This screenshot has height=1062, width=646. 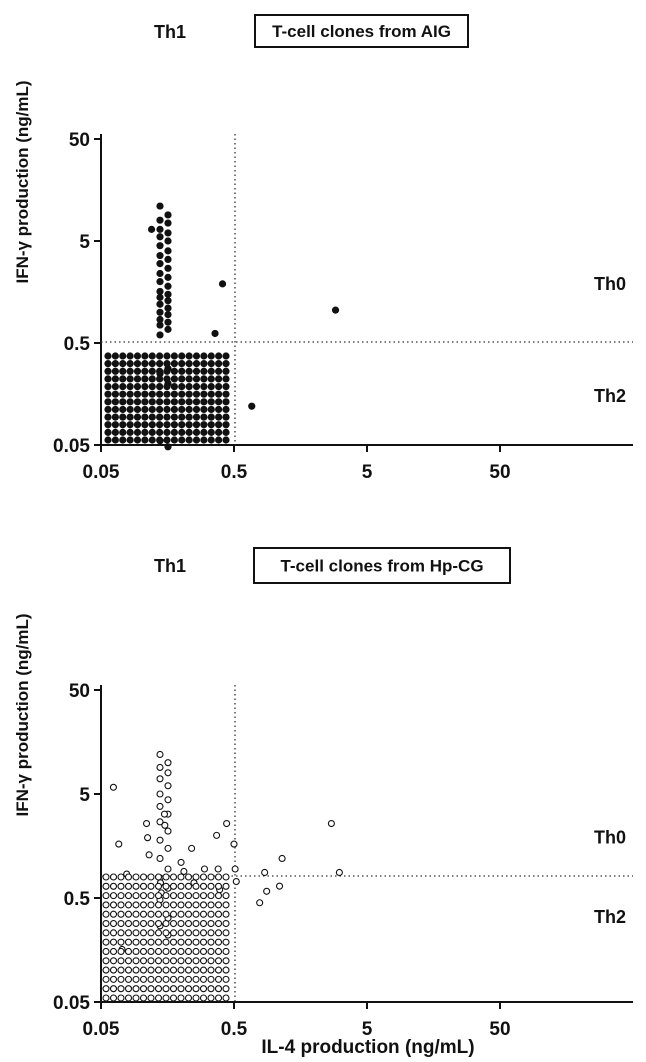 I want to click on x-tick-label: 50, so click(x=499, y=1029).